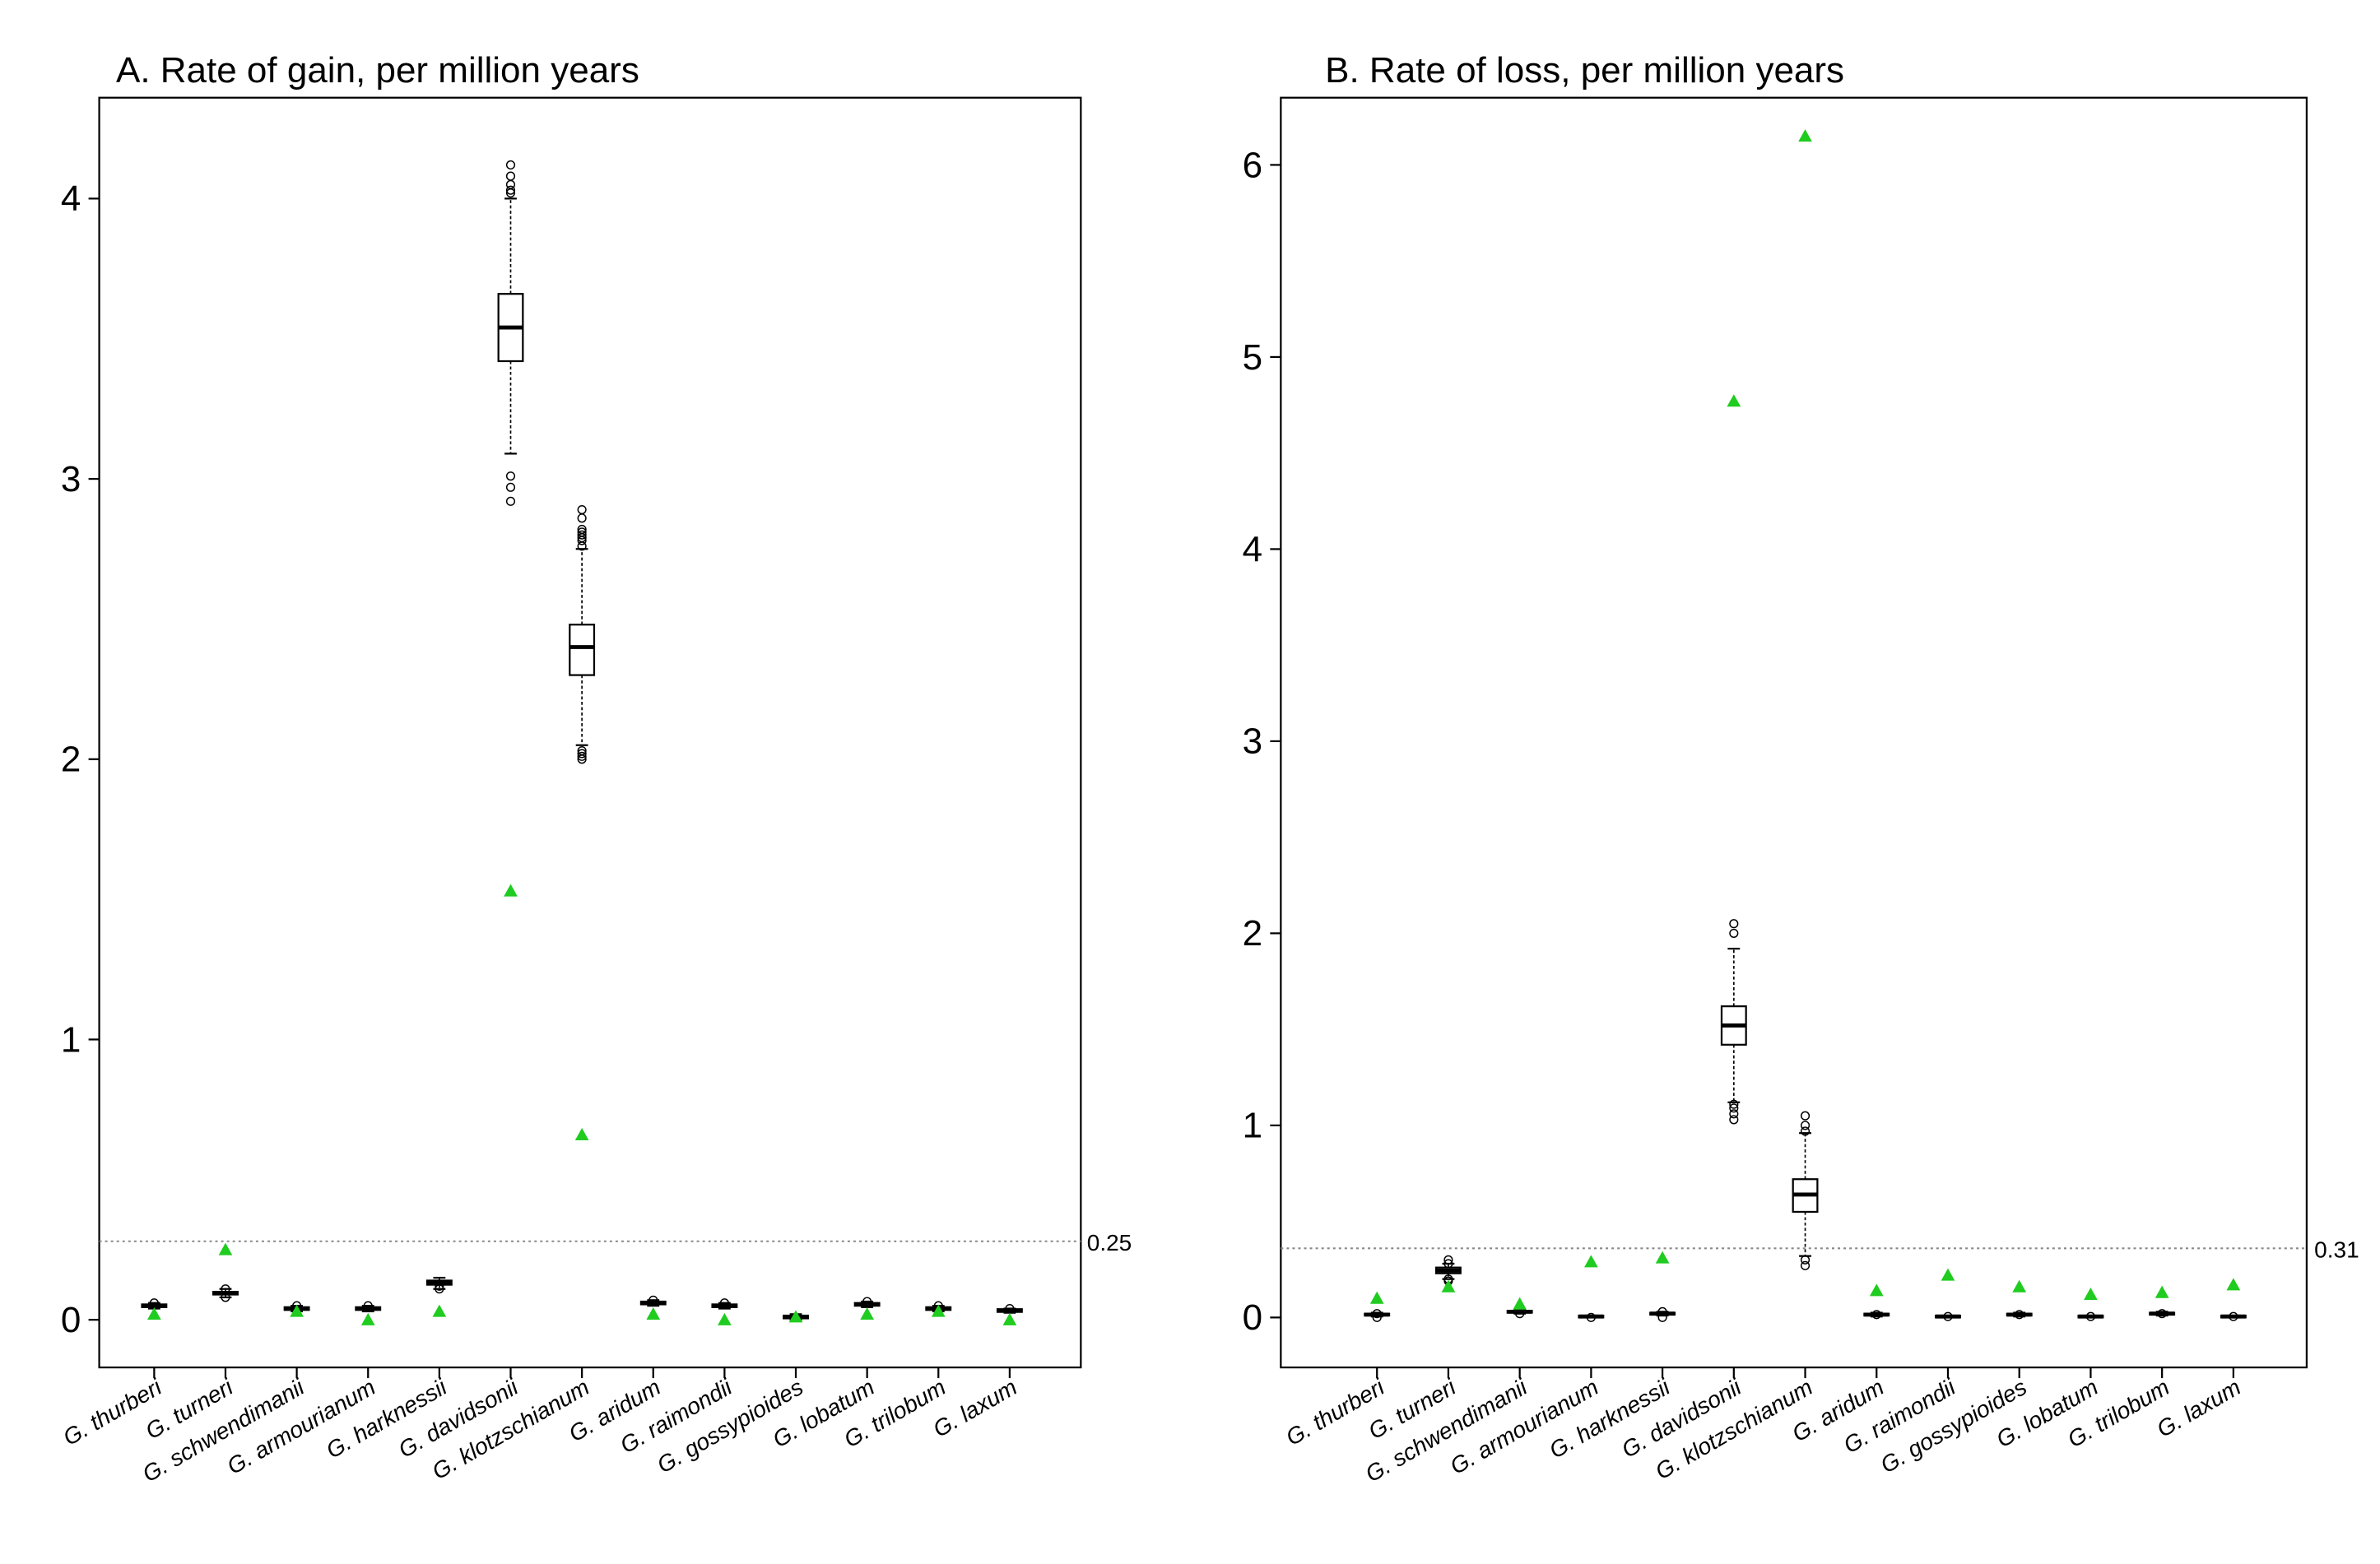  I want to click on y-tick-label: 4, so click(1252, 549).